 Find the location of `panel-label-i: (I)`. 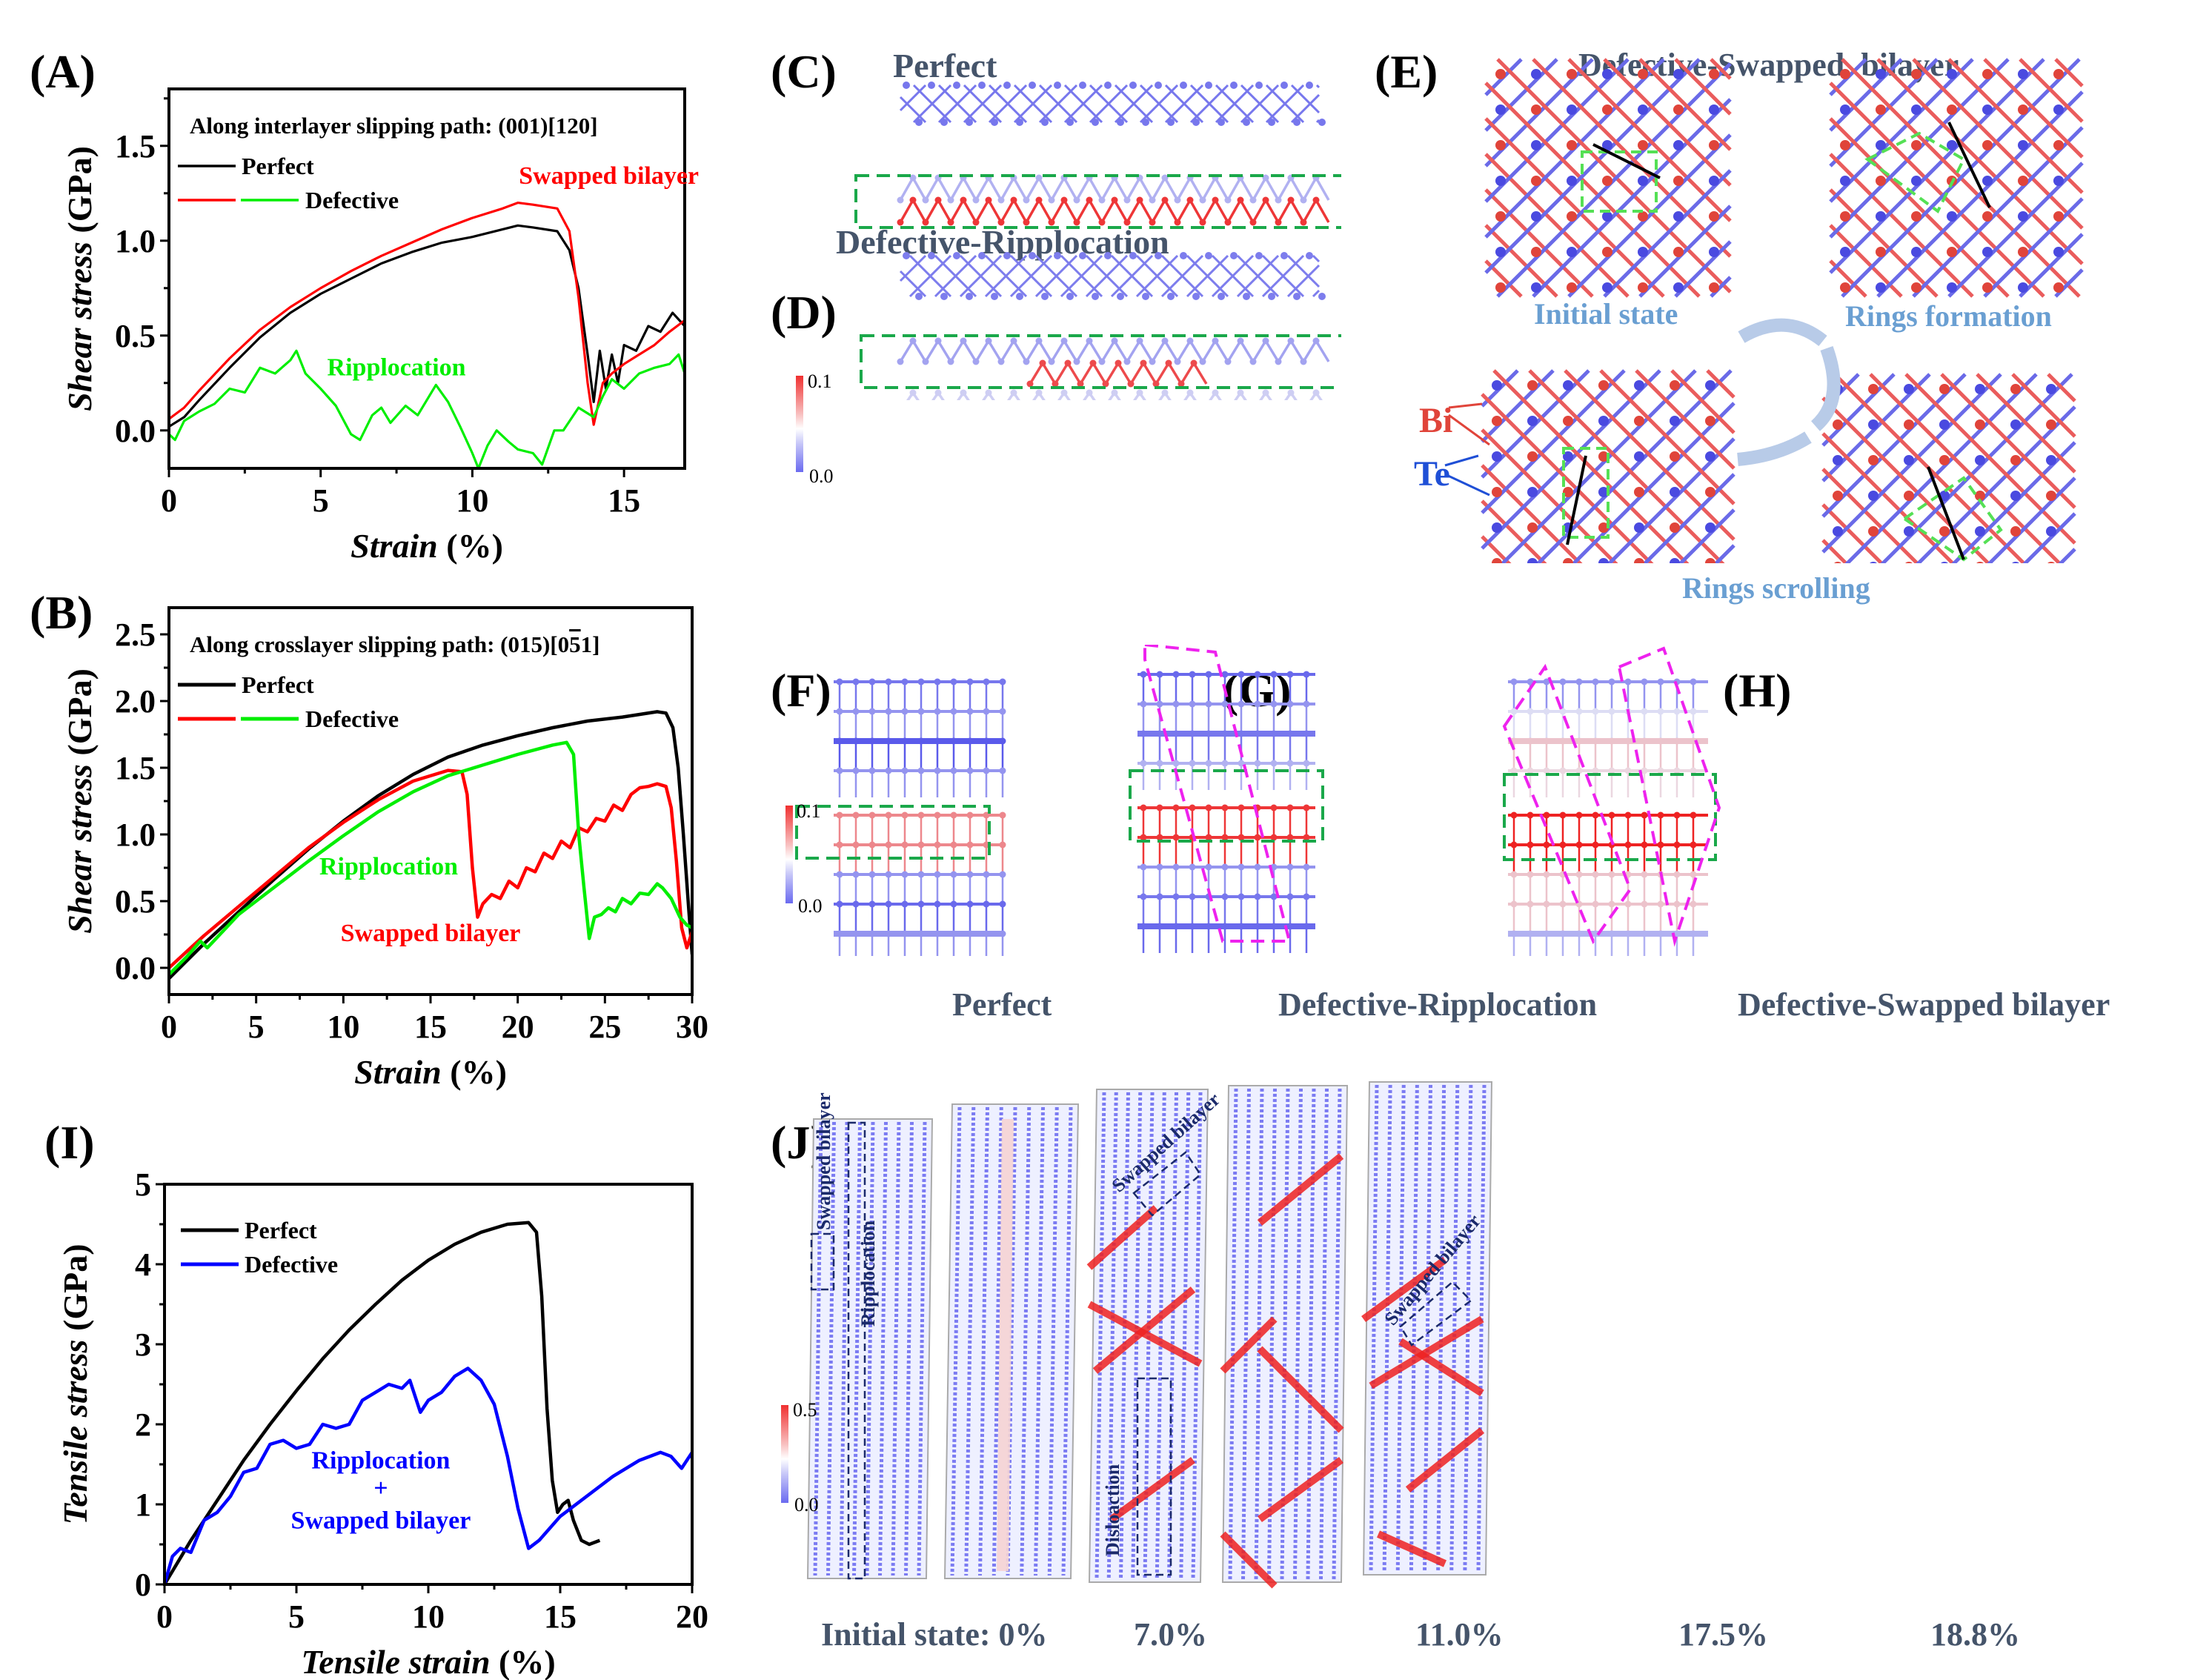

panel-label-i: (I) is located at coordinates (70, 1142).